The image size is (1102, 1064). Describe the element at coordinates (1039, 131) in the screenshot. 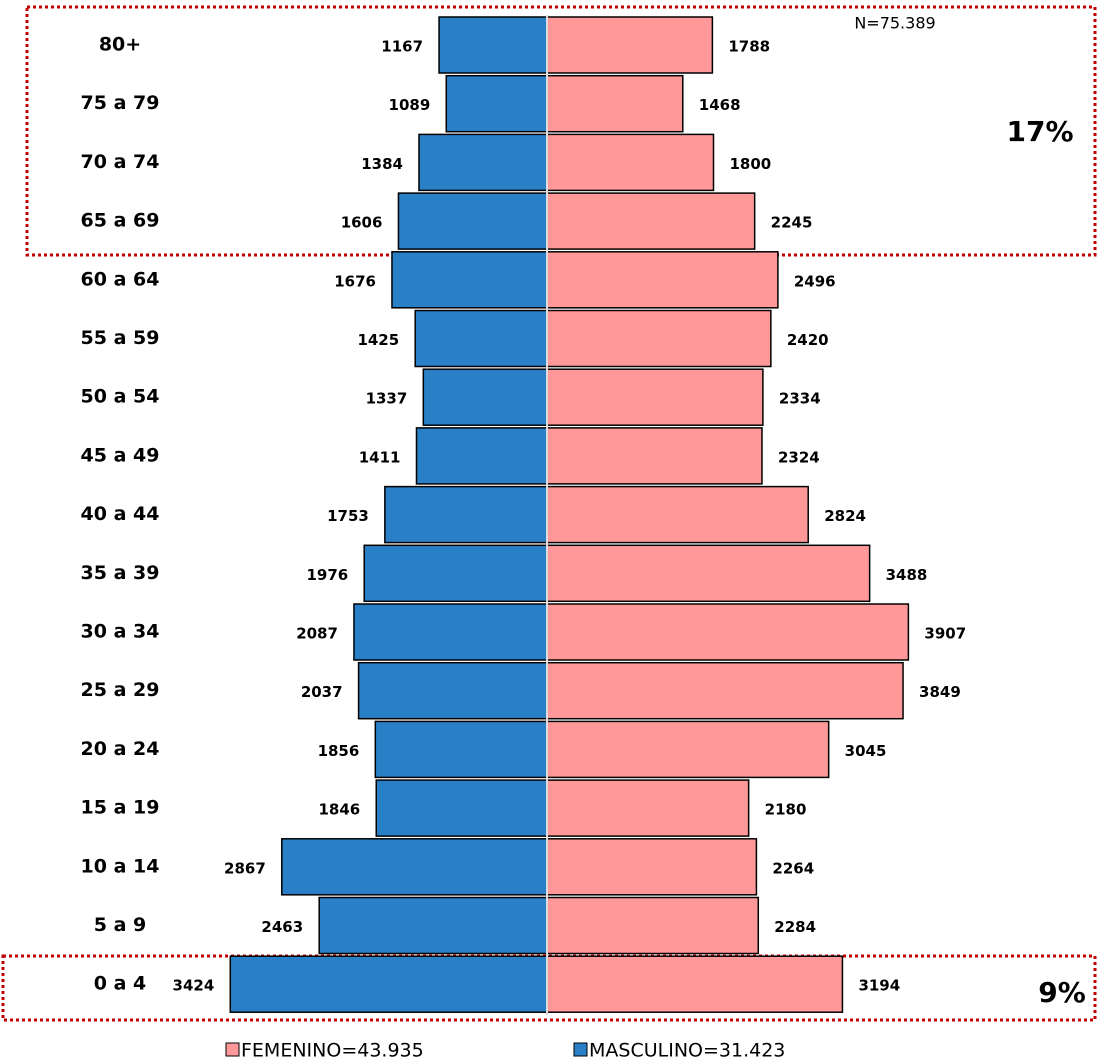

I see `annotation: 17%` at that location.